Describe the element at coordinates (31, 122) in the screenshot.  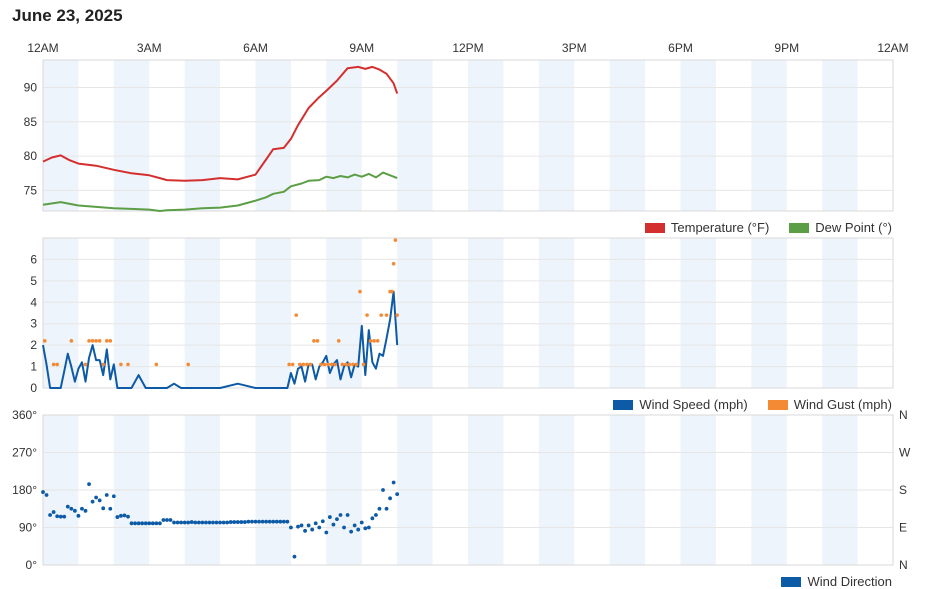
I see `y-tick-label: 85` at that location.